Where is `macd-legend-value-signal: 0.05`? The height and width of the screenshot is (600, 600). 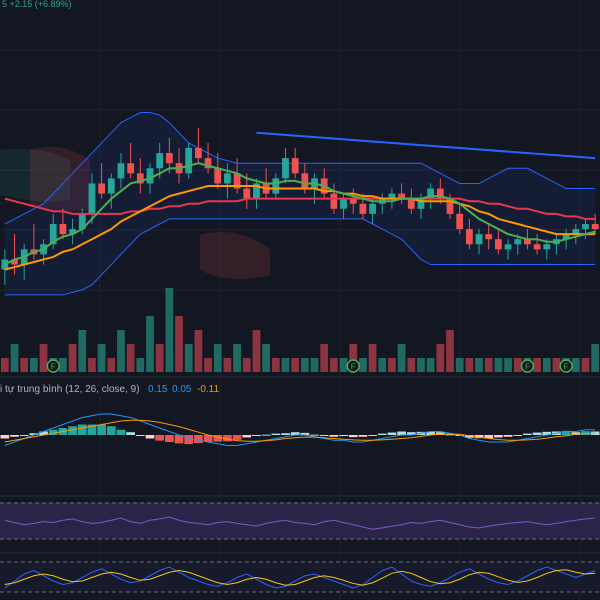 macd-legend-value-signal: 0.05 is located at coordinates (182, 389).